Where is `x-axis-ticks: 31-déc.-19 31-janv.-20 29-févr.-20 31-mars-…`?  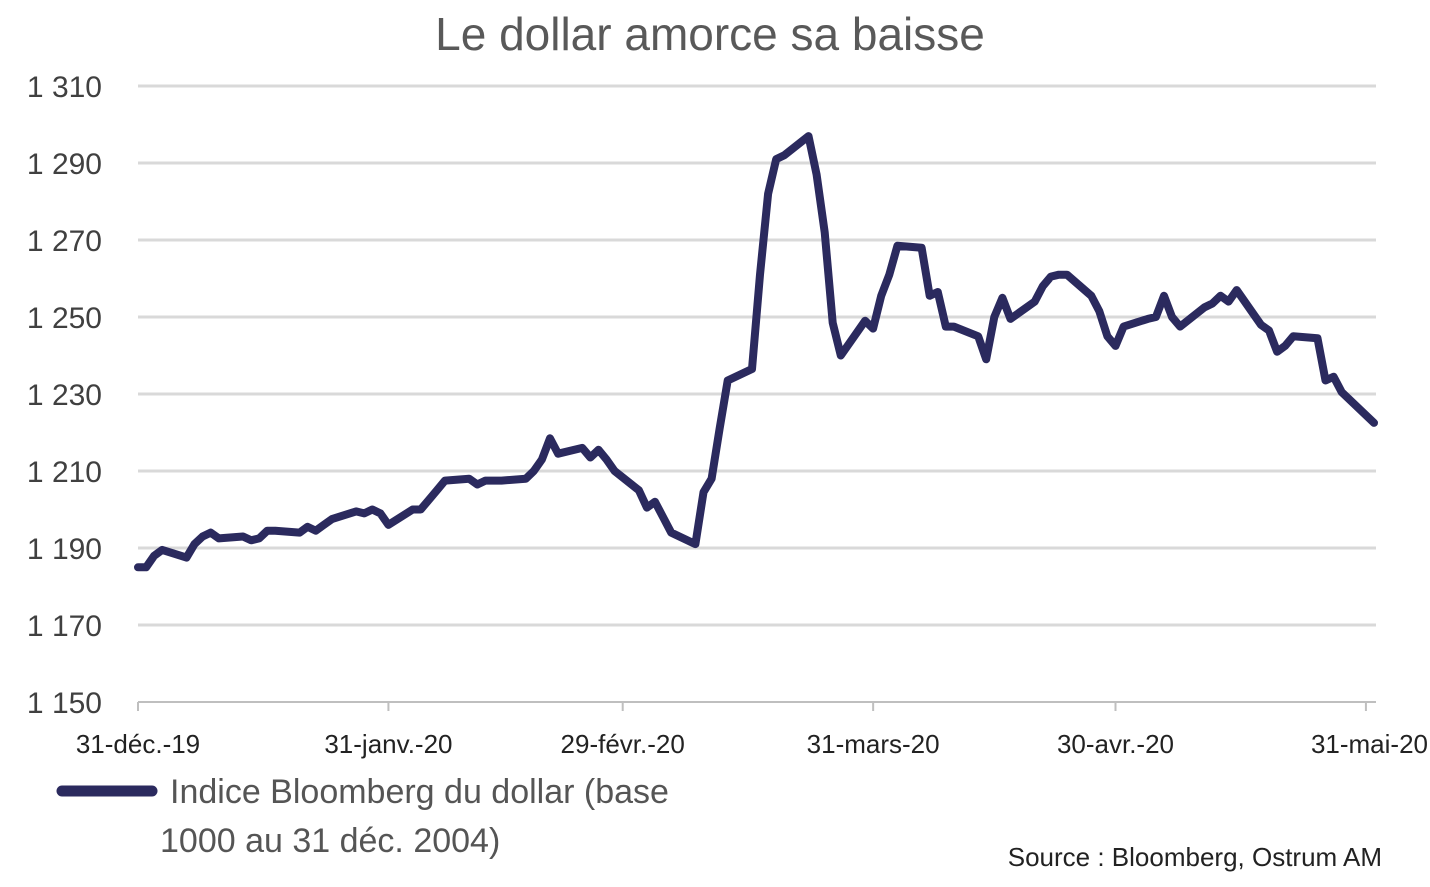 x-axis-ticks: 31-déc.-19 31-janv.-20 29-févr.-20 31-mars-… is located at coordinates (752, 730).